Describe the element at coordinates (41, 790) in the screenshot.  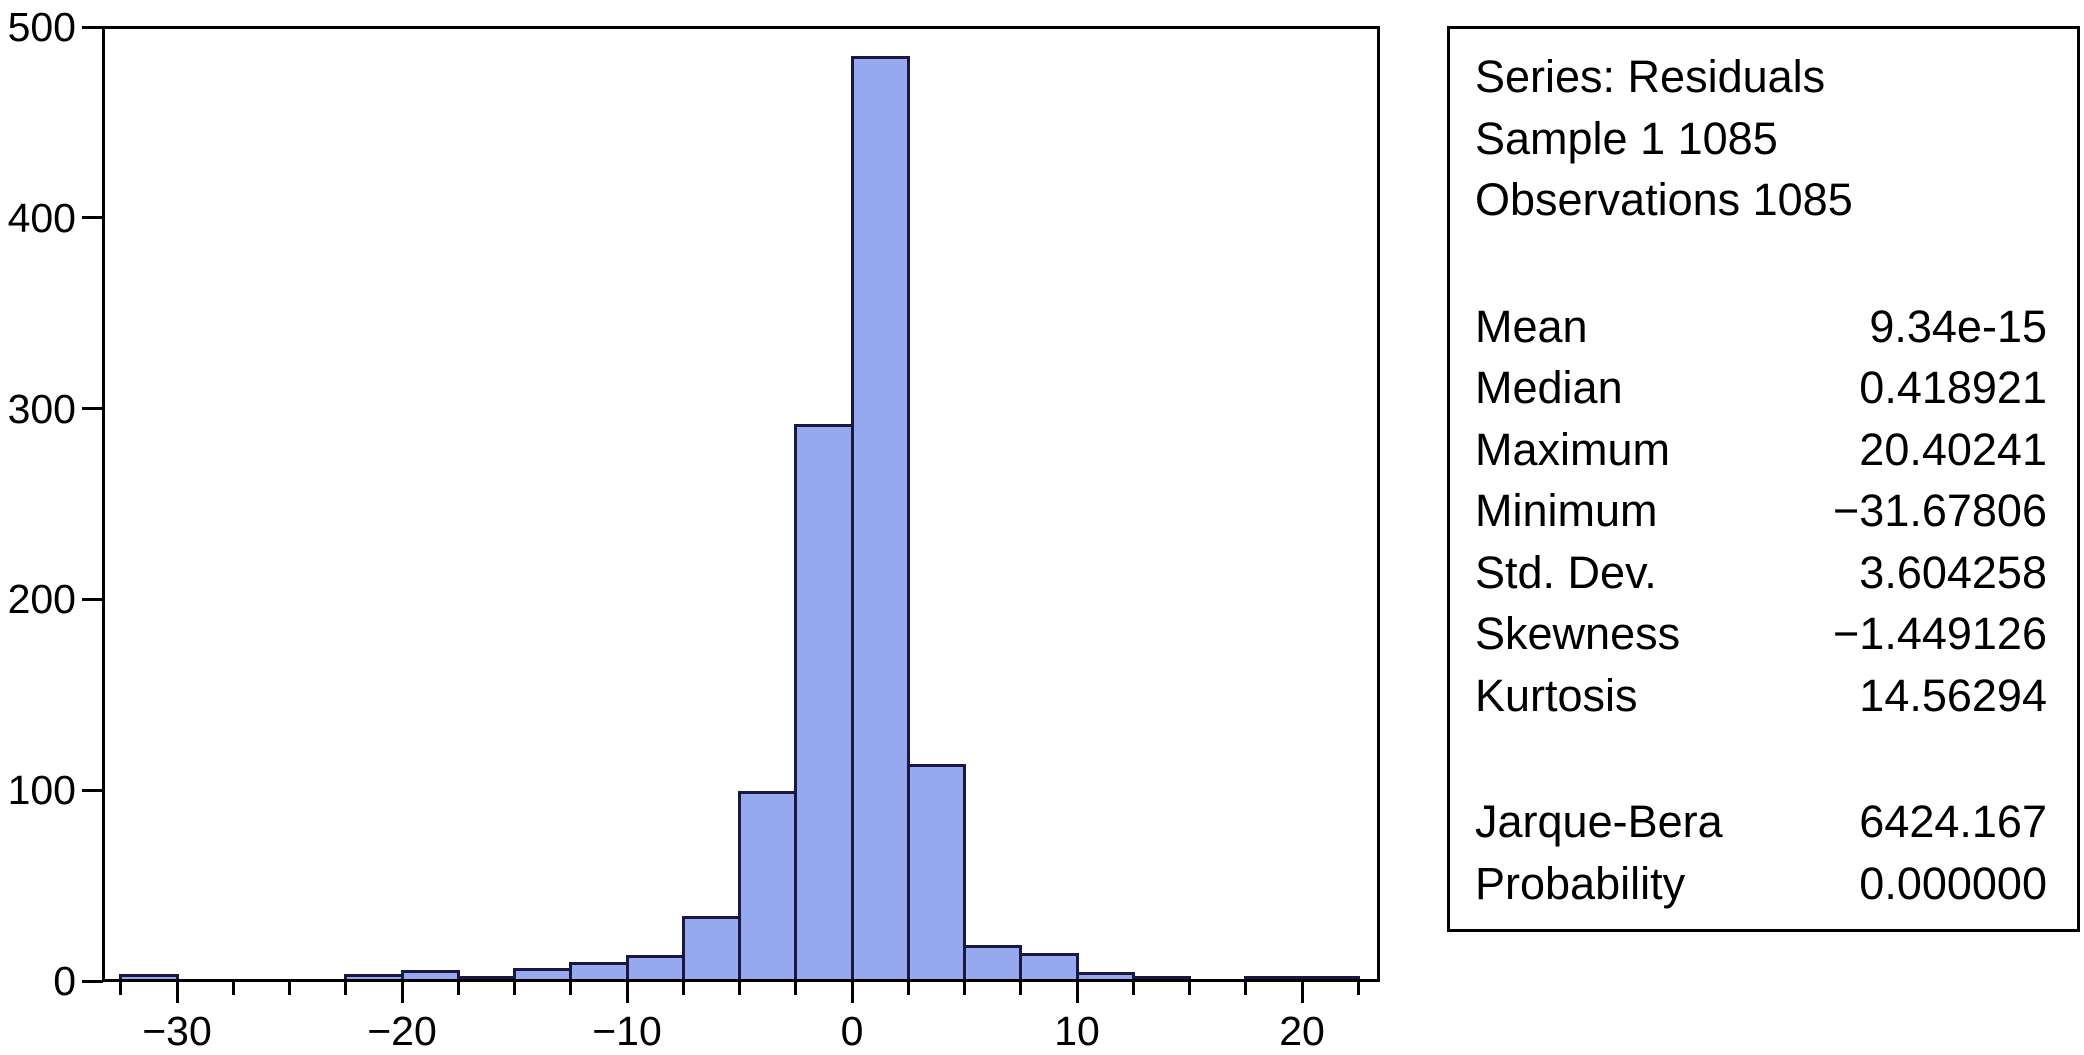
I see `y-tick-label: 100` at that location.